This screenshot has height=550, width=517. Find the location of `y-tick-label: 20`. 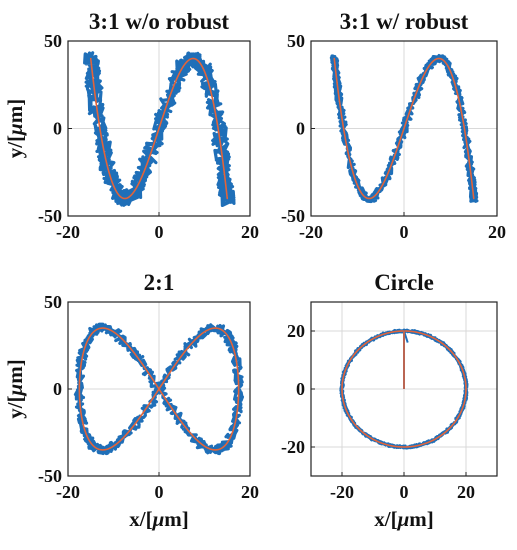

y-tick-label: 20 is located at coordinates (296, 331).